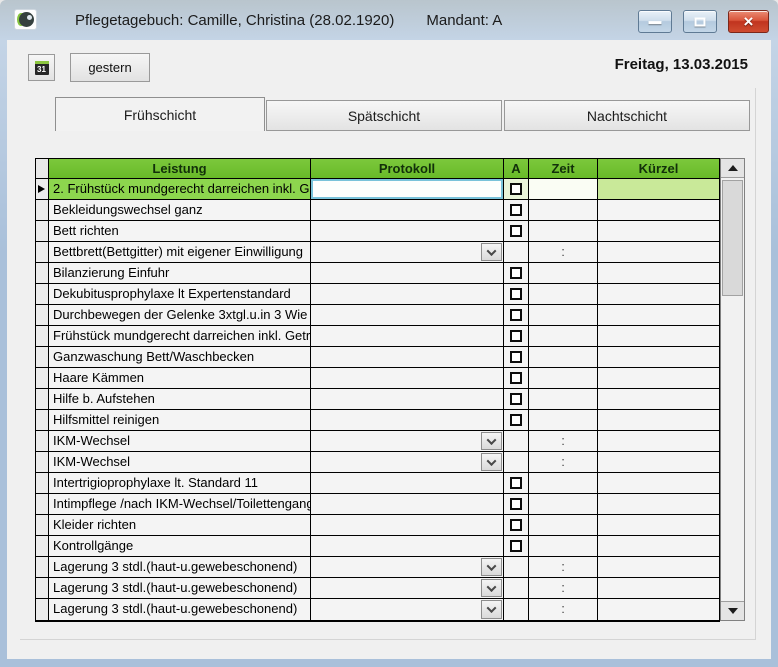  What do you see at coordinates (377, 525) in the screenshot?
I see `table-row: Kleider richten` at bounding box center [377, 525].